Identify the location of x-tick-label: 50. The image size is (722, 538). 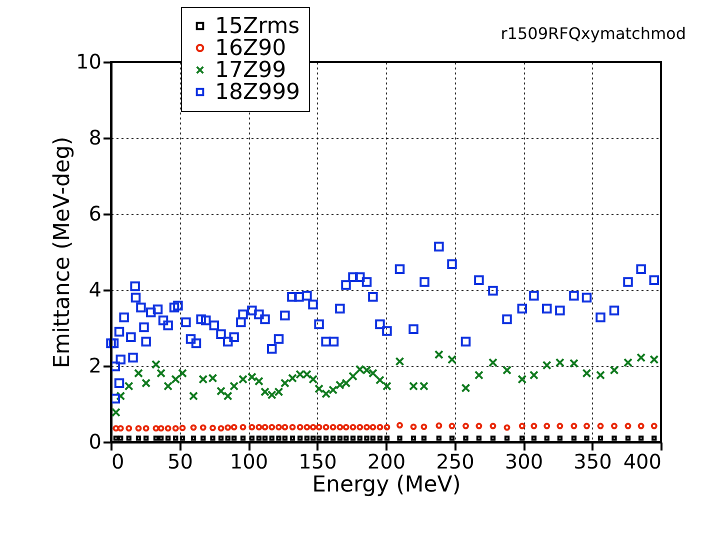
(180, 462).